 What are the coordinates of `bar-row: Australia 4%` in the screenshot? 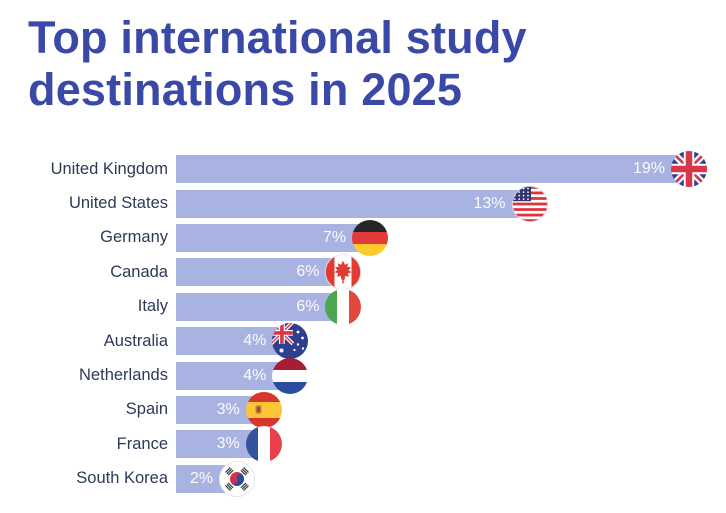 It's located at (363, 341).